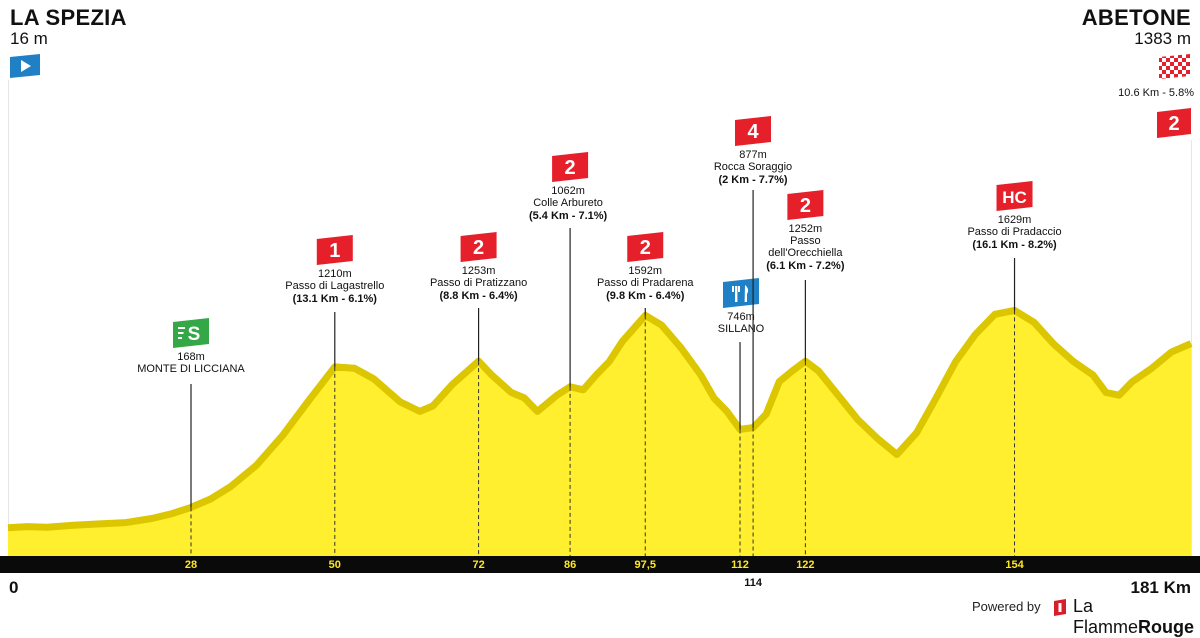 The width and height of the screenshot is (1200, 638). I want to click on point-stats-154: (16.1 Km - 8.2%), so click(1014, 245).